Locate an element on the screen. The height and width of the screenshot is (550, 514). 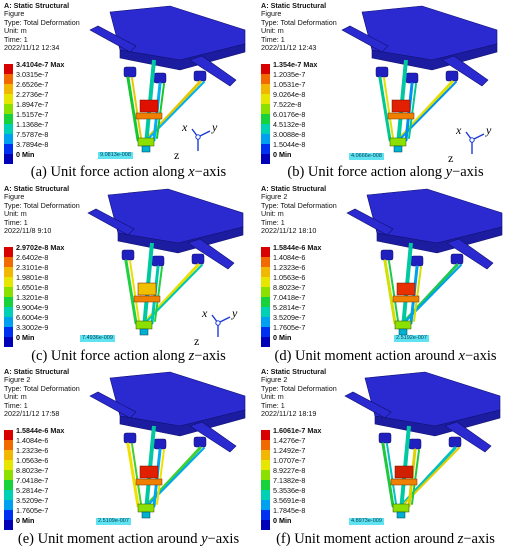
caption-prefix: (e) Unit moment action around is located at coordinates (109, 539).